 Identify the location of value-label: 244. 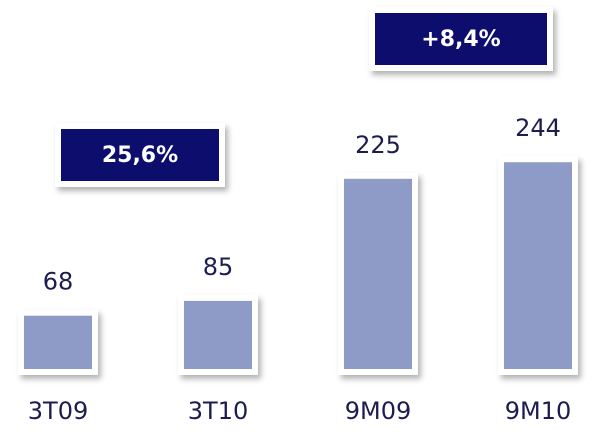
(538, 128).